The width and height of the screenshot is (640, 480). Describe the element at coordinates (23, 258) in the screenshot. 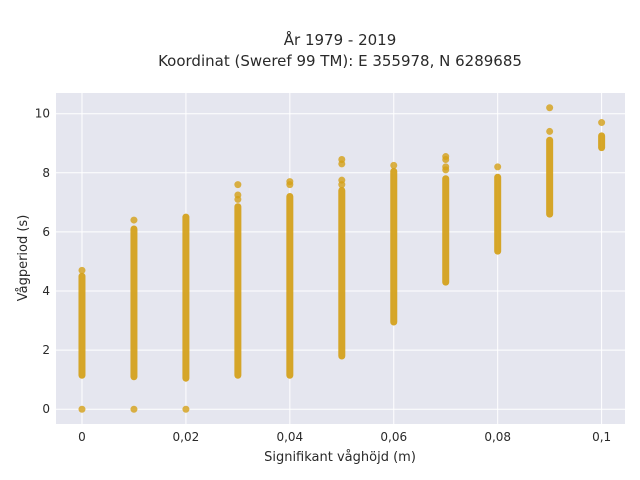

I see `y-axis-title: Vågperiod (s)` at that location.